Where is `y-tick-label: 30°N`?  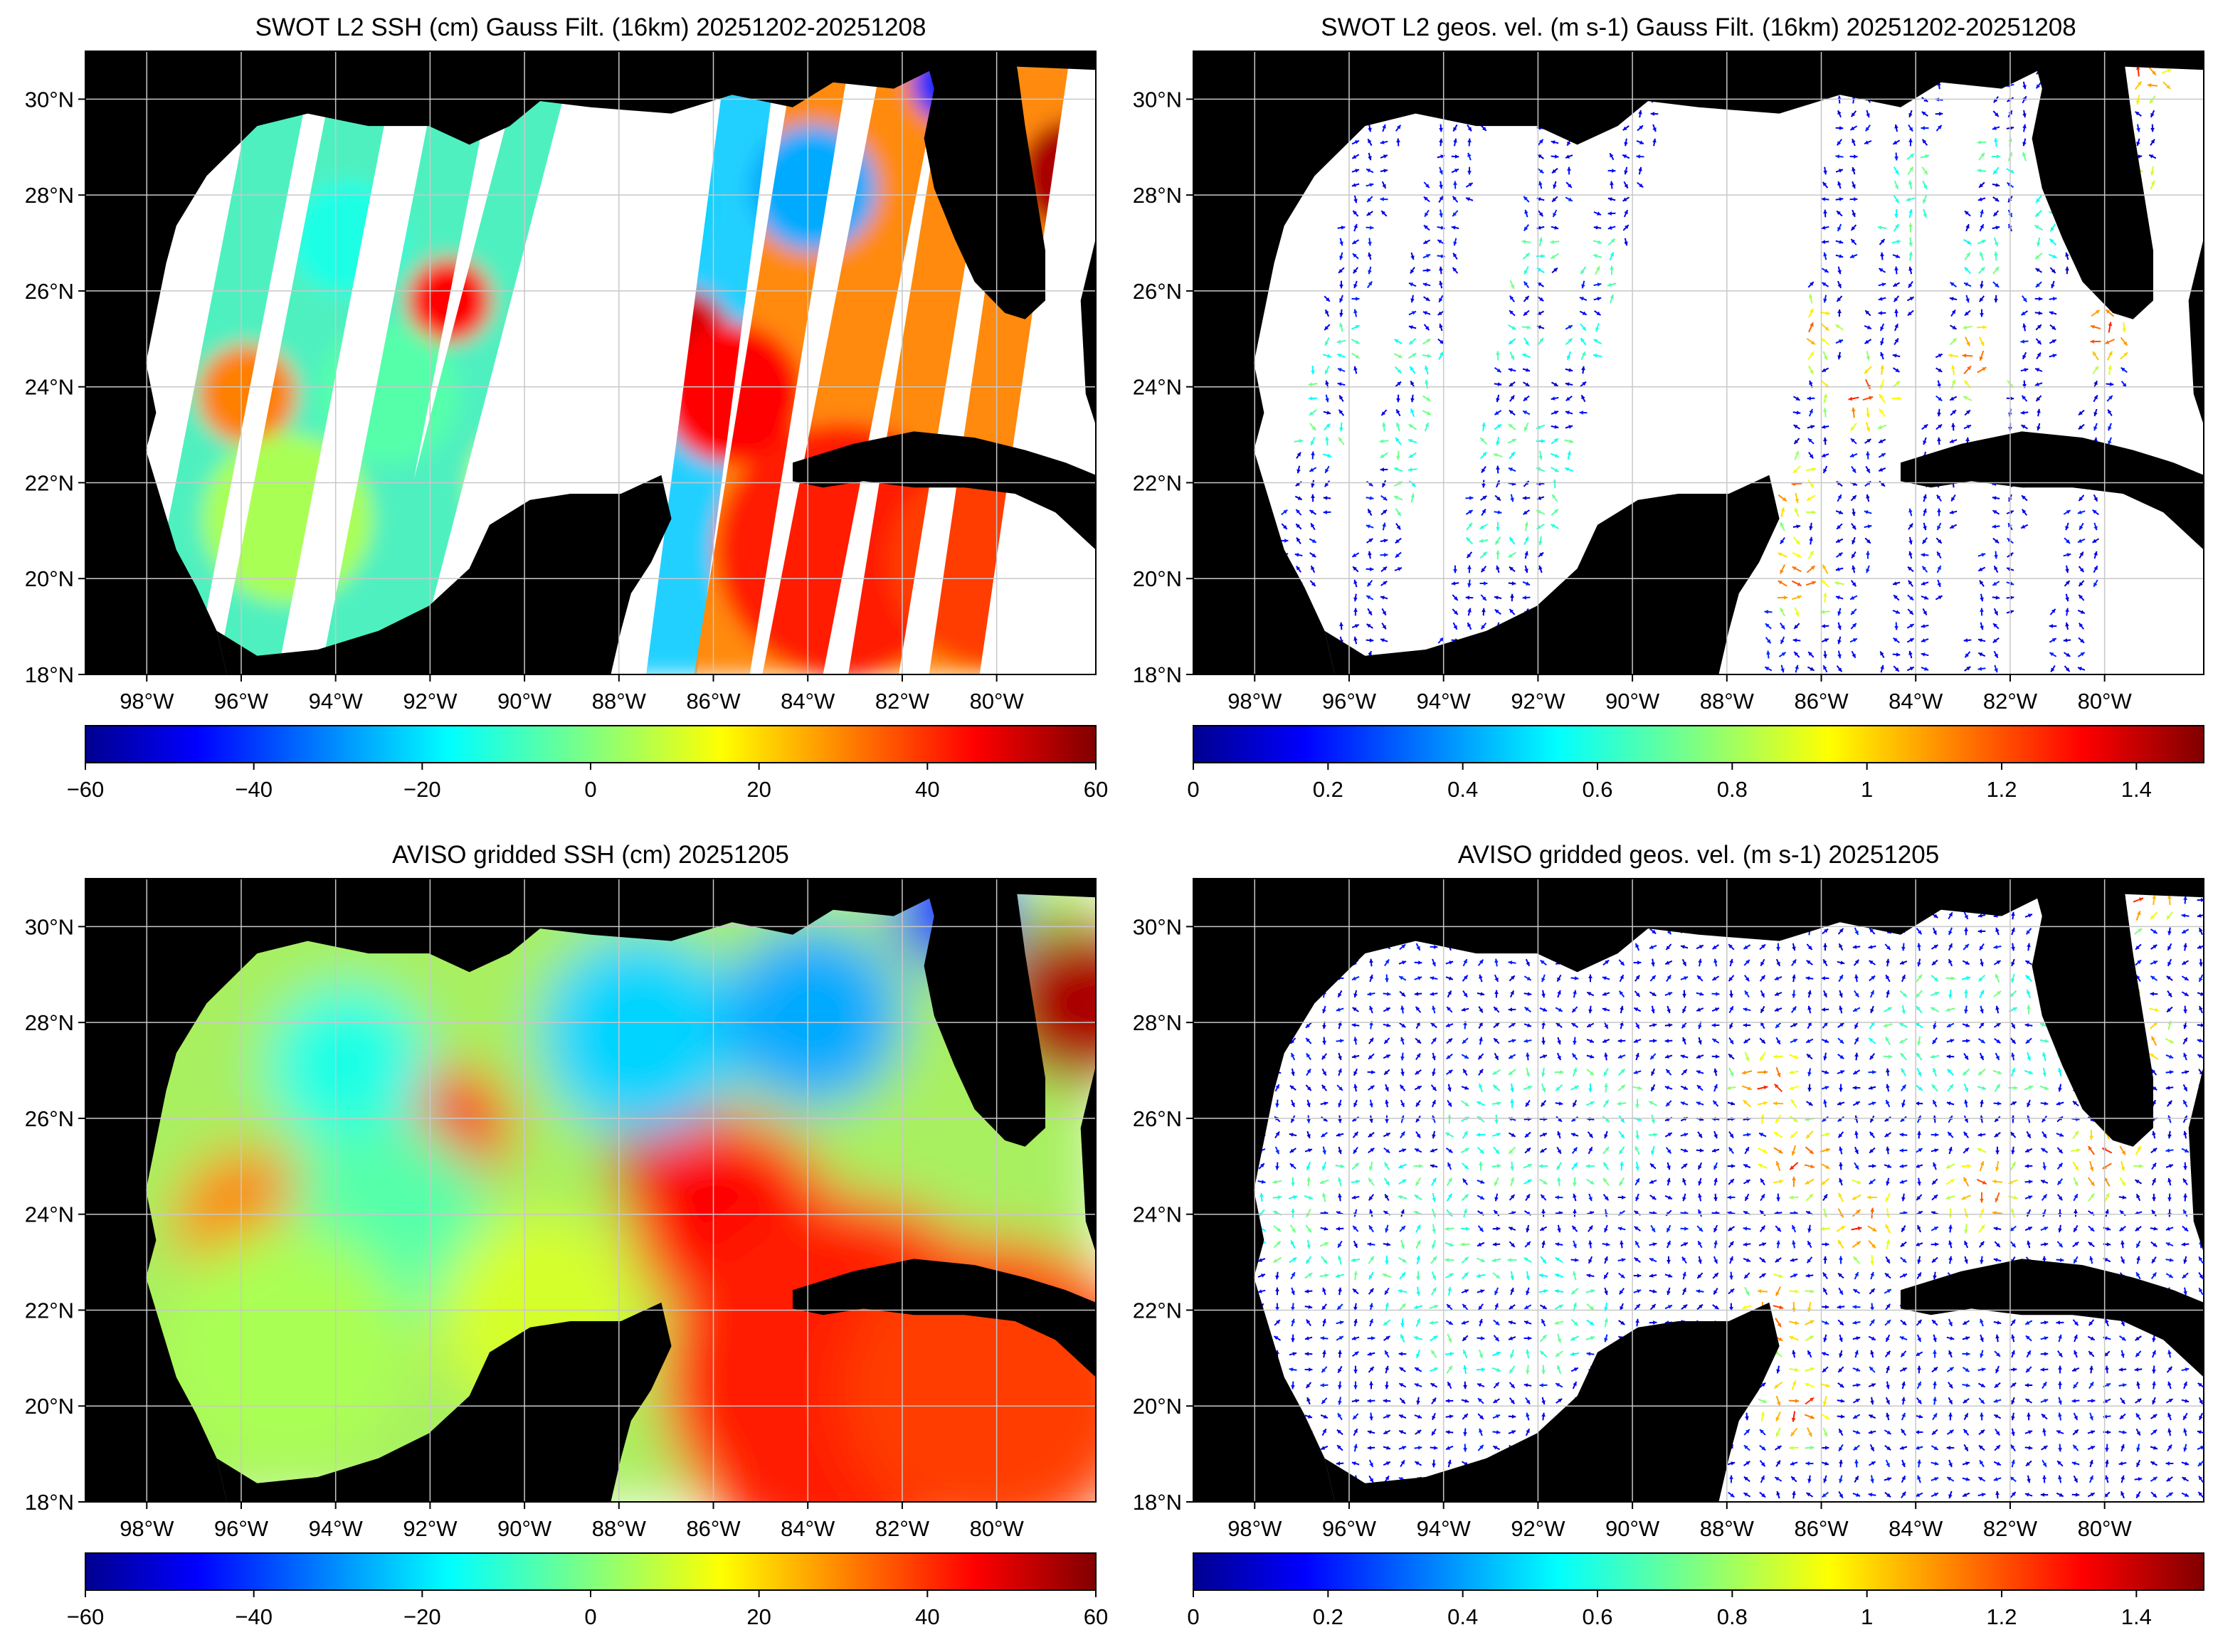 y-tick-label: 30°N is located at coordinates (50, 99).